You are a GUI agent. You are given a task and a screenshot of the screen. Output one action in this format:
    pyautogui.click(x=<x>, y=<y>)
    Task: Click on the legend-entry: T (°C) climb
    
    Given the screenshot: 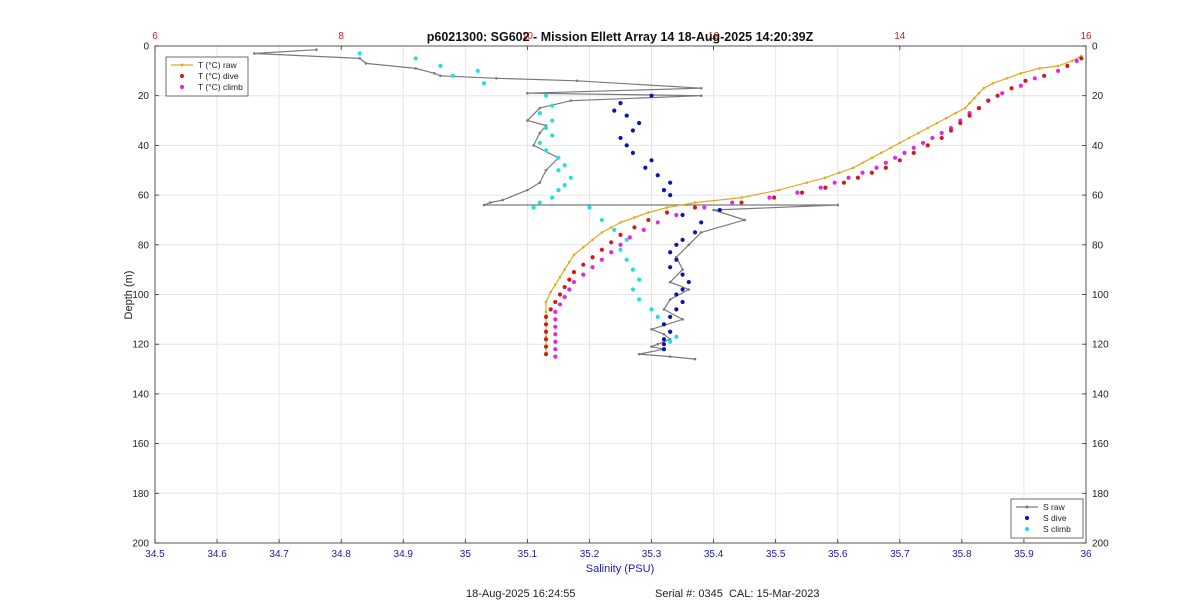 What is the action you would take?
    pyautogui.click(x=220, y=87)
    